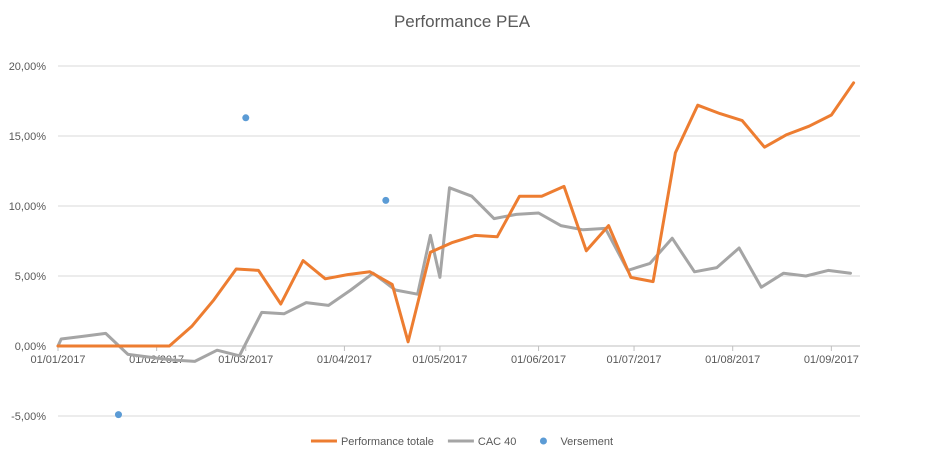 The image size is (925, 467). Describe the element at coordinates (497, 442) in the screenshot. I see `legend-label: CAC 40` at that location.